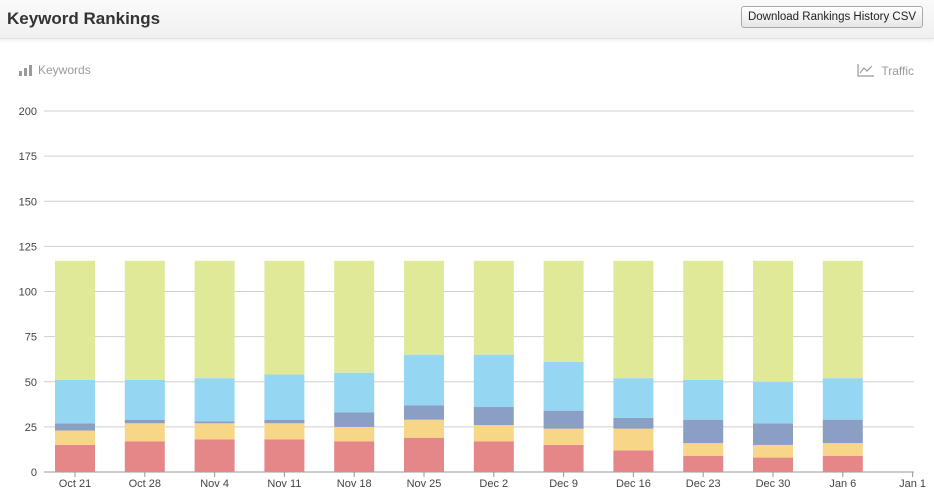  I want to click on bar-chart-icon, so click(25, 70).